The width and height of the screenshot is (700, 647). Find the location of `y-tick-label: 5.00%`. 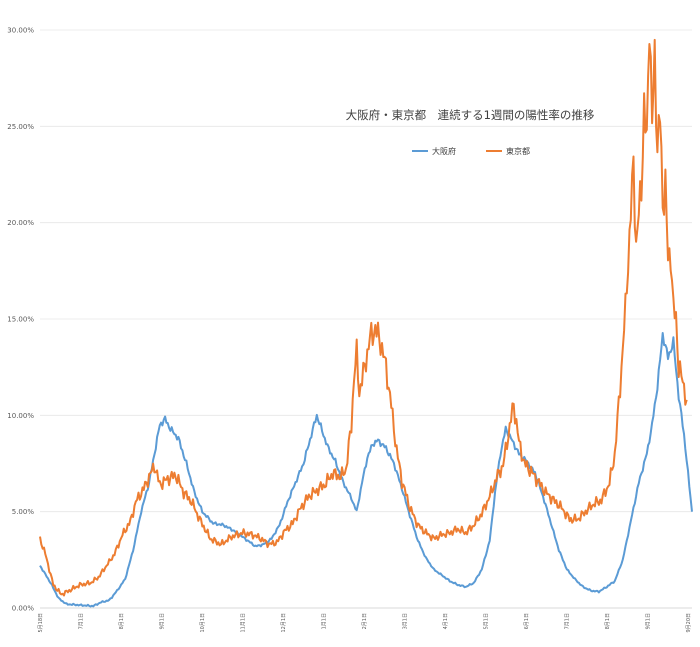

y-tick-label: 5.00% is located at coordinates (23, 512).